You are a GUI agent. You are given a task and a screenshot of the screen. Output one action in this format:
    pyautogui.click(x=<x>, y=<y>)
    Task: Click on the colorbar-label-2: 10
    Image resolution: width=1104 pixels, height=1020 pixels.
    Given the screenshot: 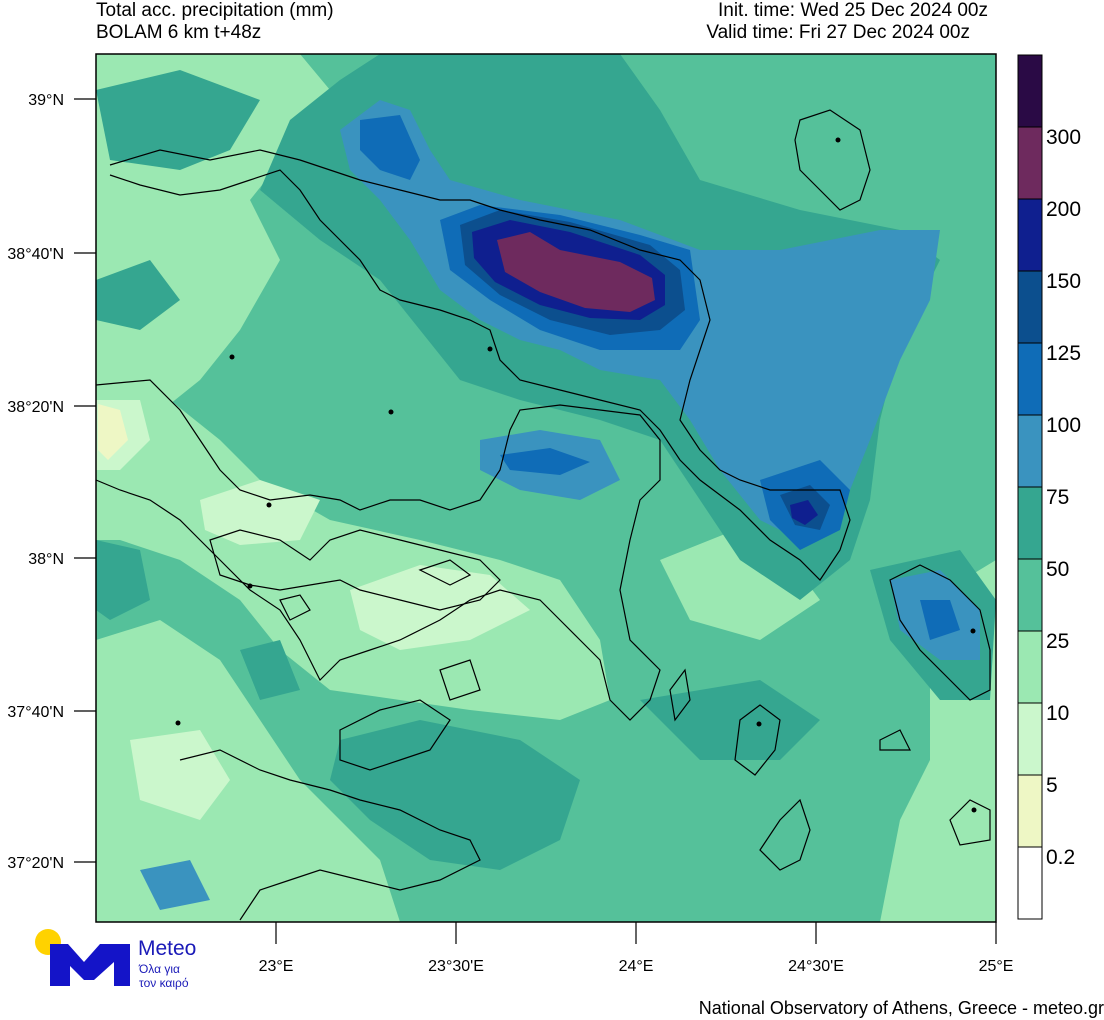 What is the action you would take?
    pyautogui.click(x=1057, y=713)
    